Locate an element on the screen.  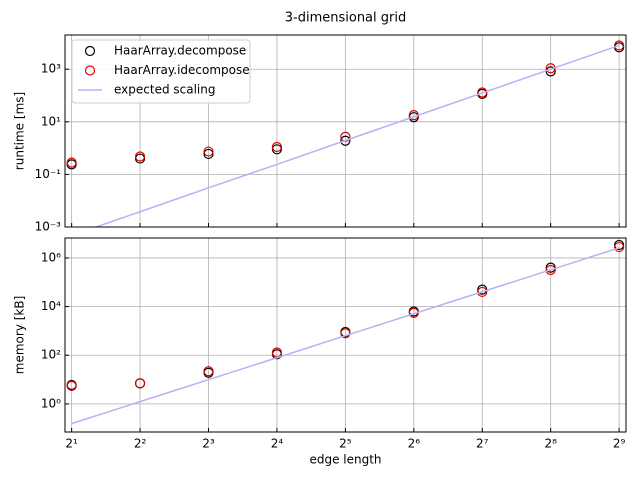
y-tick-label: 10⁻¹ is located at coordinates (48, 174).